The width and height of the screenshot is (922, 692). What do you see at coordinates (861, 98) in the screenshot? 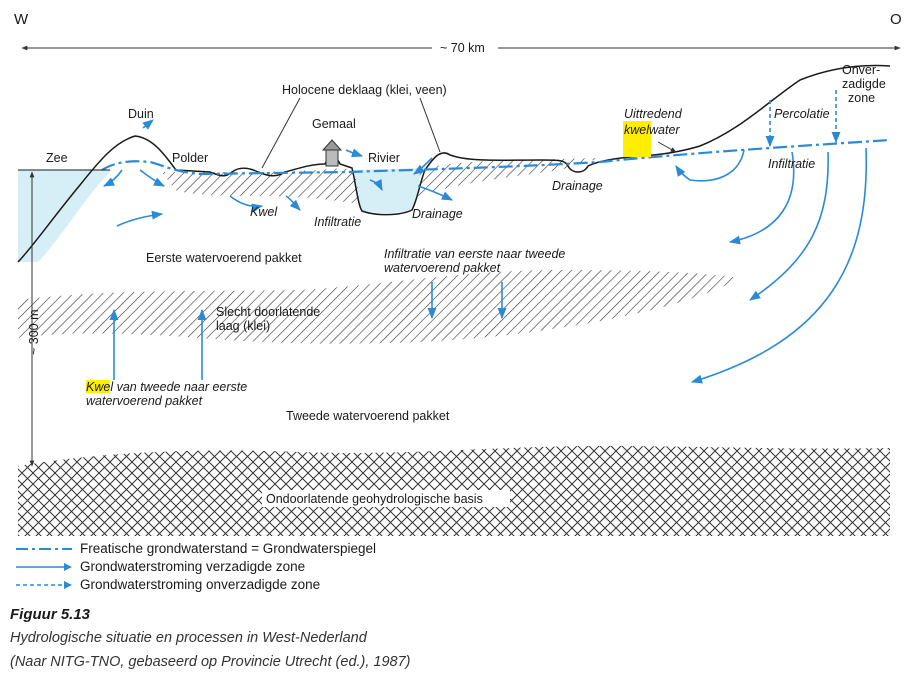
I see `label-onverzadigde-3: zone` at bounding box center [861, 98].